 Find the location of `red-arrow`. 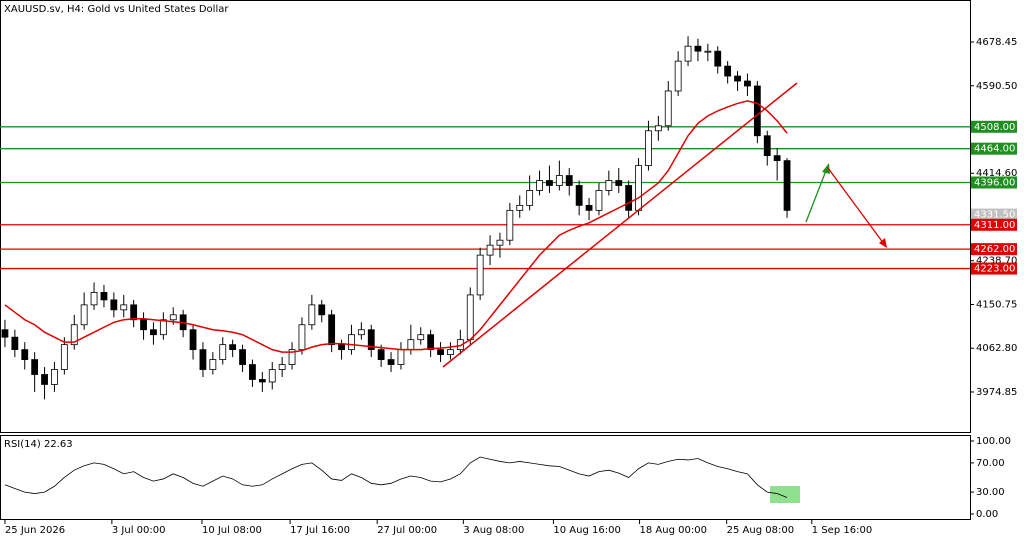

red-arrow is located at coordinates (856, 206).